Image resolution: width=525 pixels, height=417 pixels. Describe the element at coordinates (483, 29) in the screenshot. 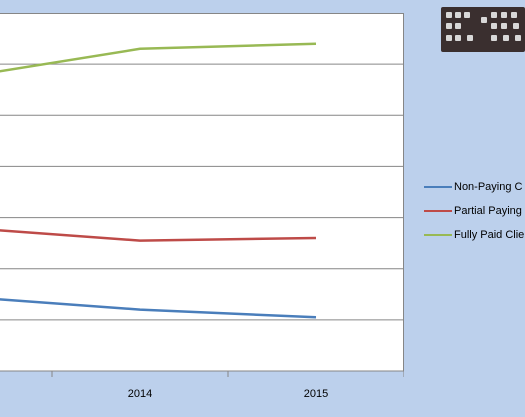

I see `toolbar-thumbnail-image` at that location.